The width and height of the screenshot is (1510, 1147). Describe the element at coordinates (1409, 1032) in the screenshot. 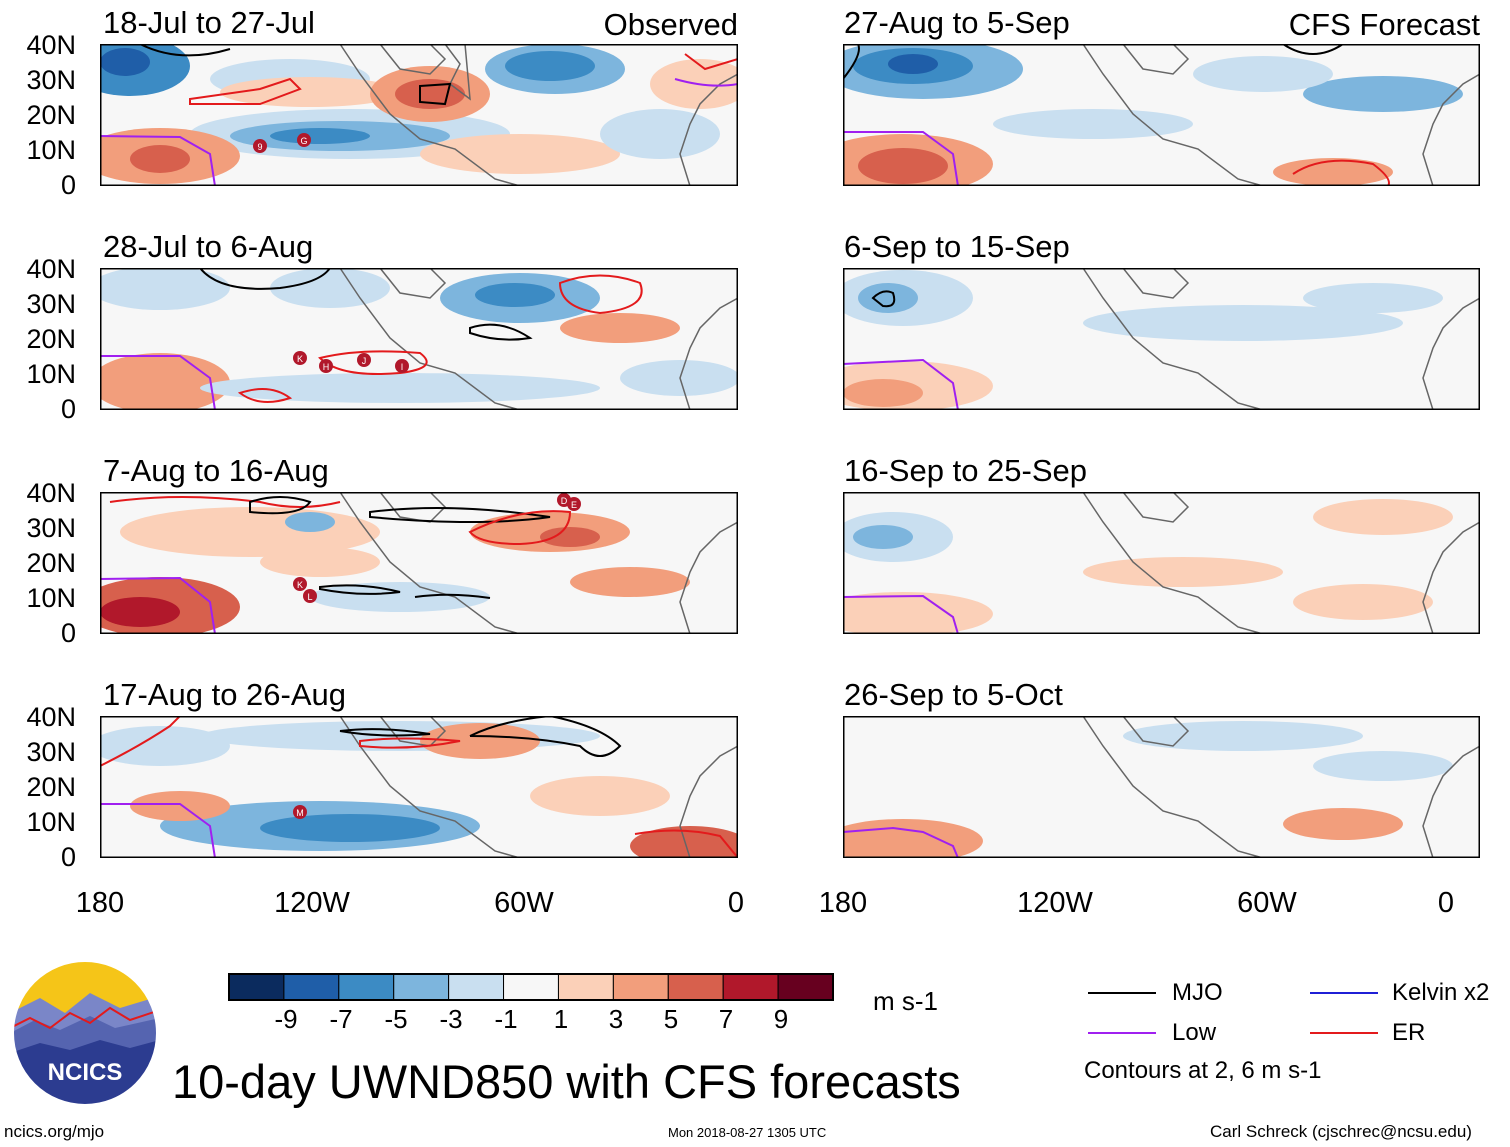

I see `legend-label-er: ER` at that location.